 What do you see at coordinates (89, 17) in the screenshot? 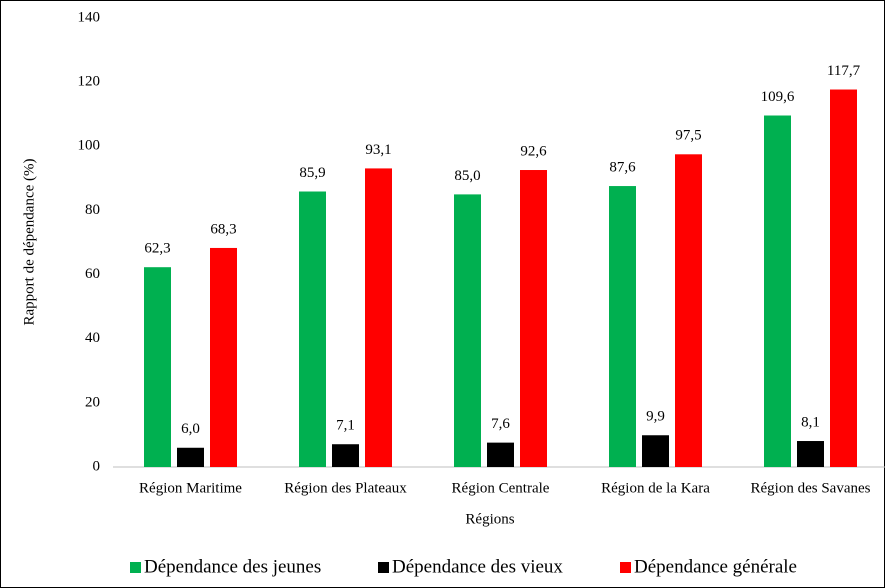
I see `y-tick-label: 140` at bounding box center [89, 17].